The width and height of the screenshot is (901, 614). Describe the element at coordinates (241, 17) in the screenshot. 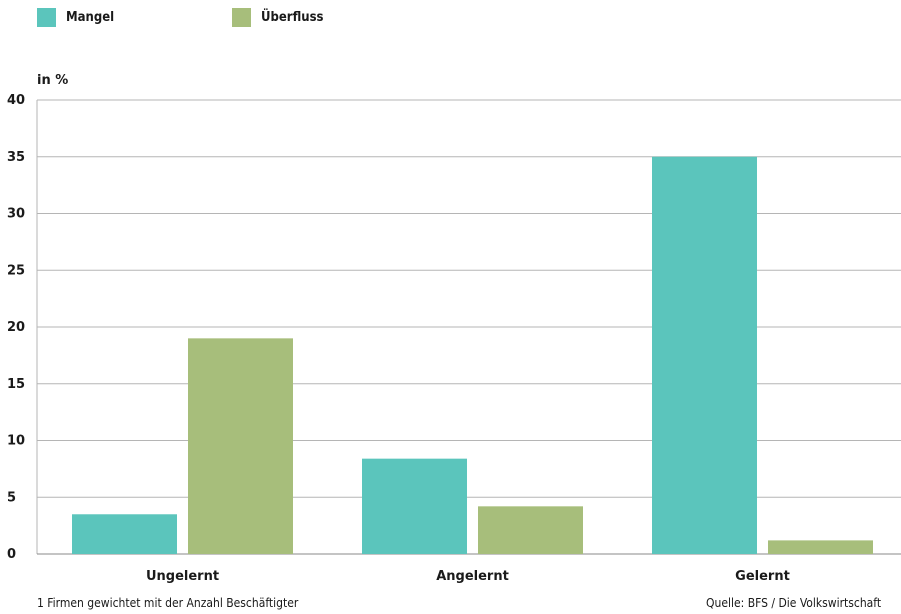

I see `legend-swatch-ueberfluss` at that location.